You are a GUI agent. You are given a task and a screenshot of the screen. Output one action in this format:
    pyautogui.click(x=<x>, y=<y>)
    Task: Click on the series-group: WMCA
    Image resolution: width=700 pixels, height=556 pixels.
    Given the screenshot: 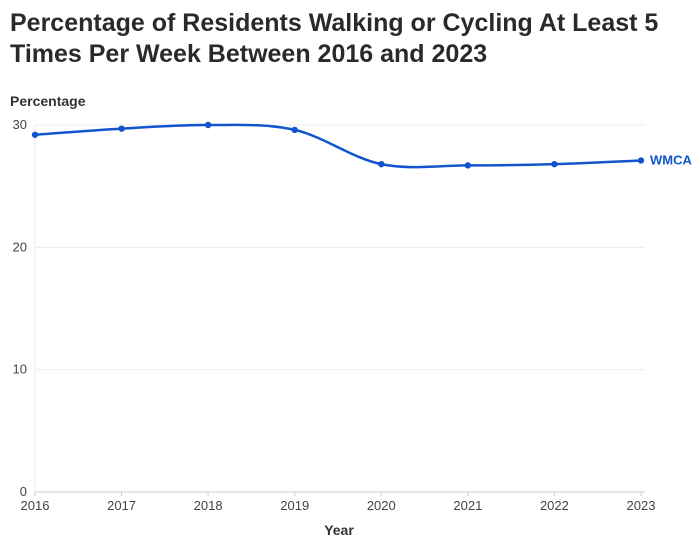 What is the action you would take?
    pyautogui.click(x=361, y=145)
    